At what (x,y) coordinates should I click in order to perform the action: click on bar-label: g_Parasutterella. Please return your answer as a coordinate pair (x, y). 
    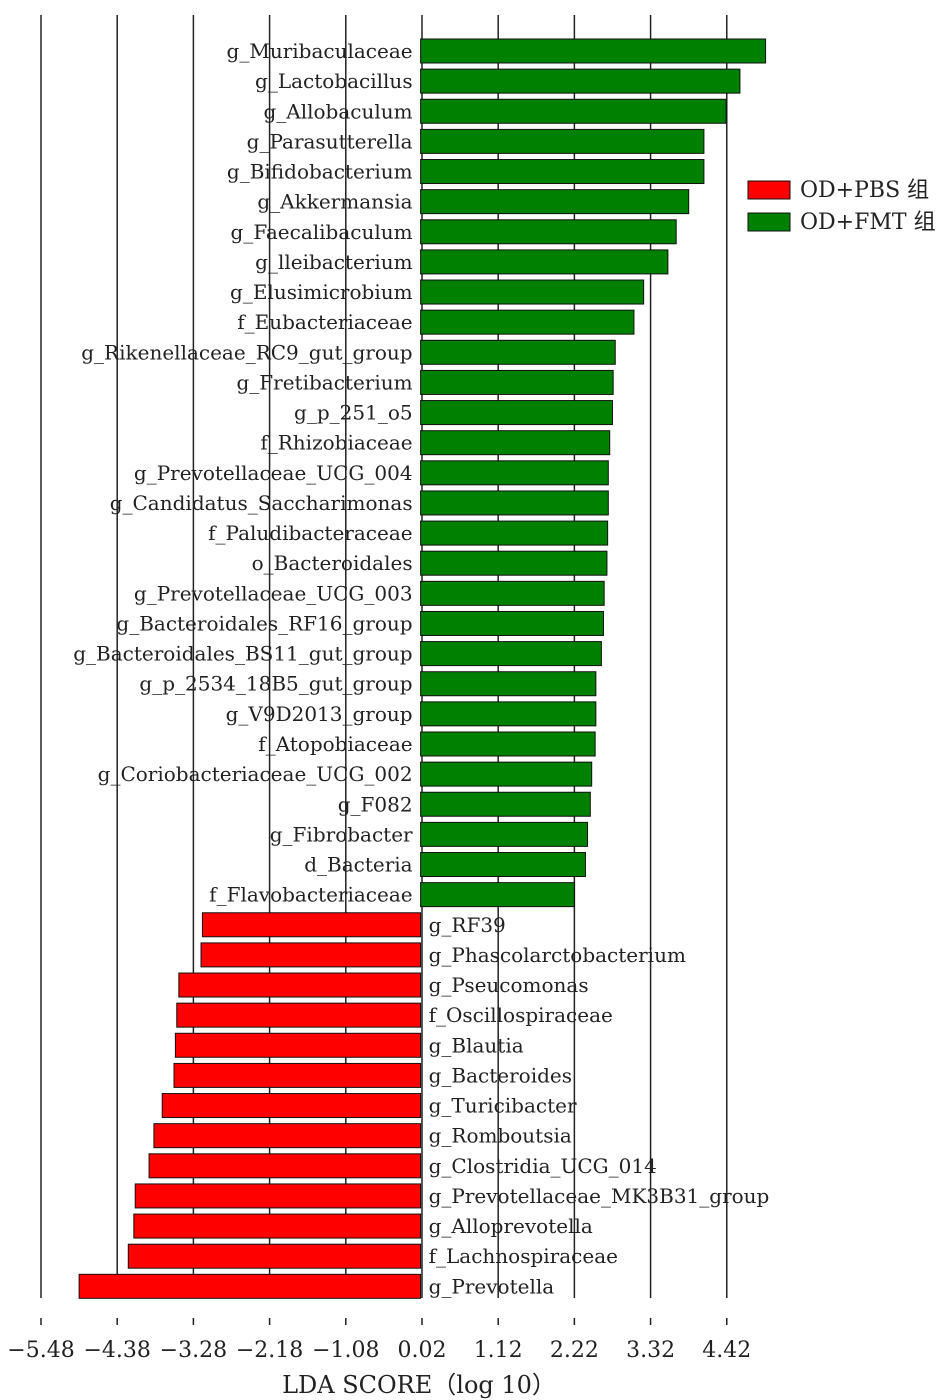
    Looking at the image, I should click on (330, 141).